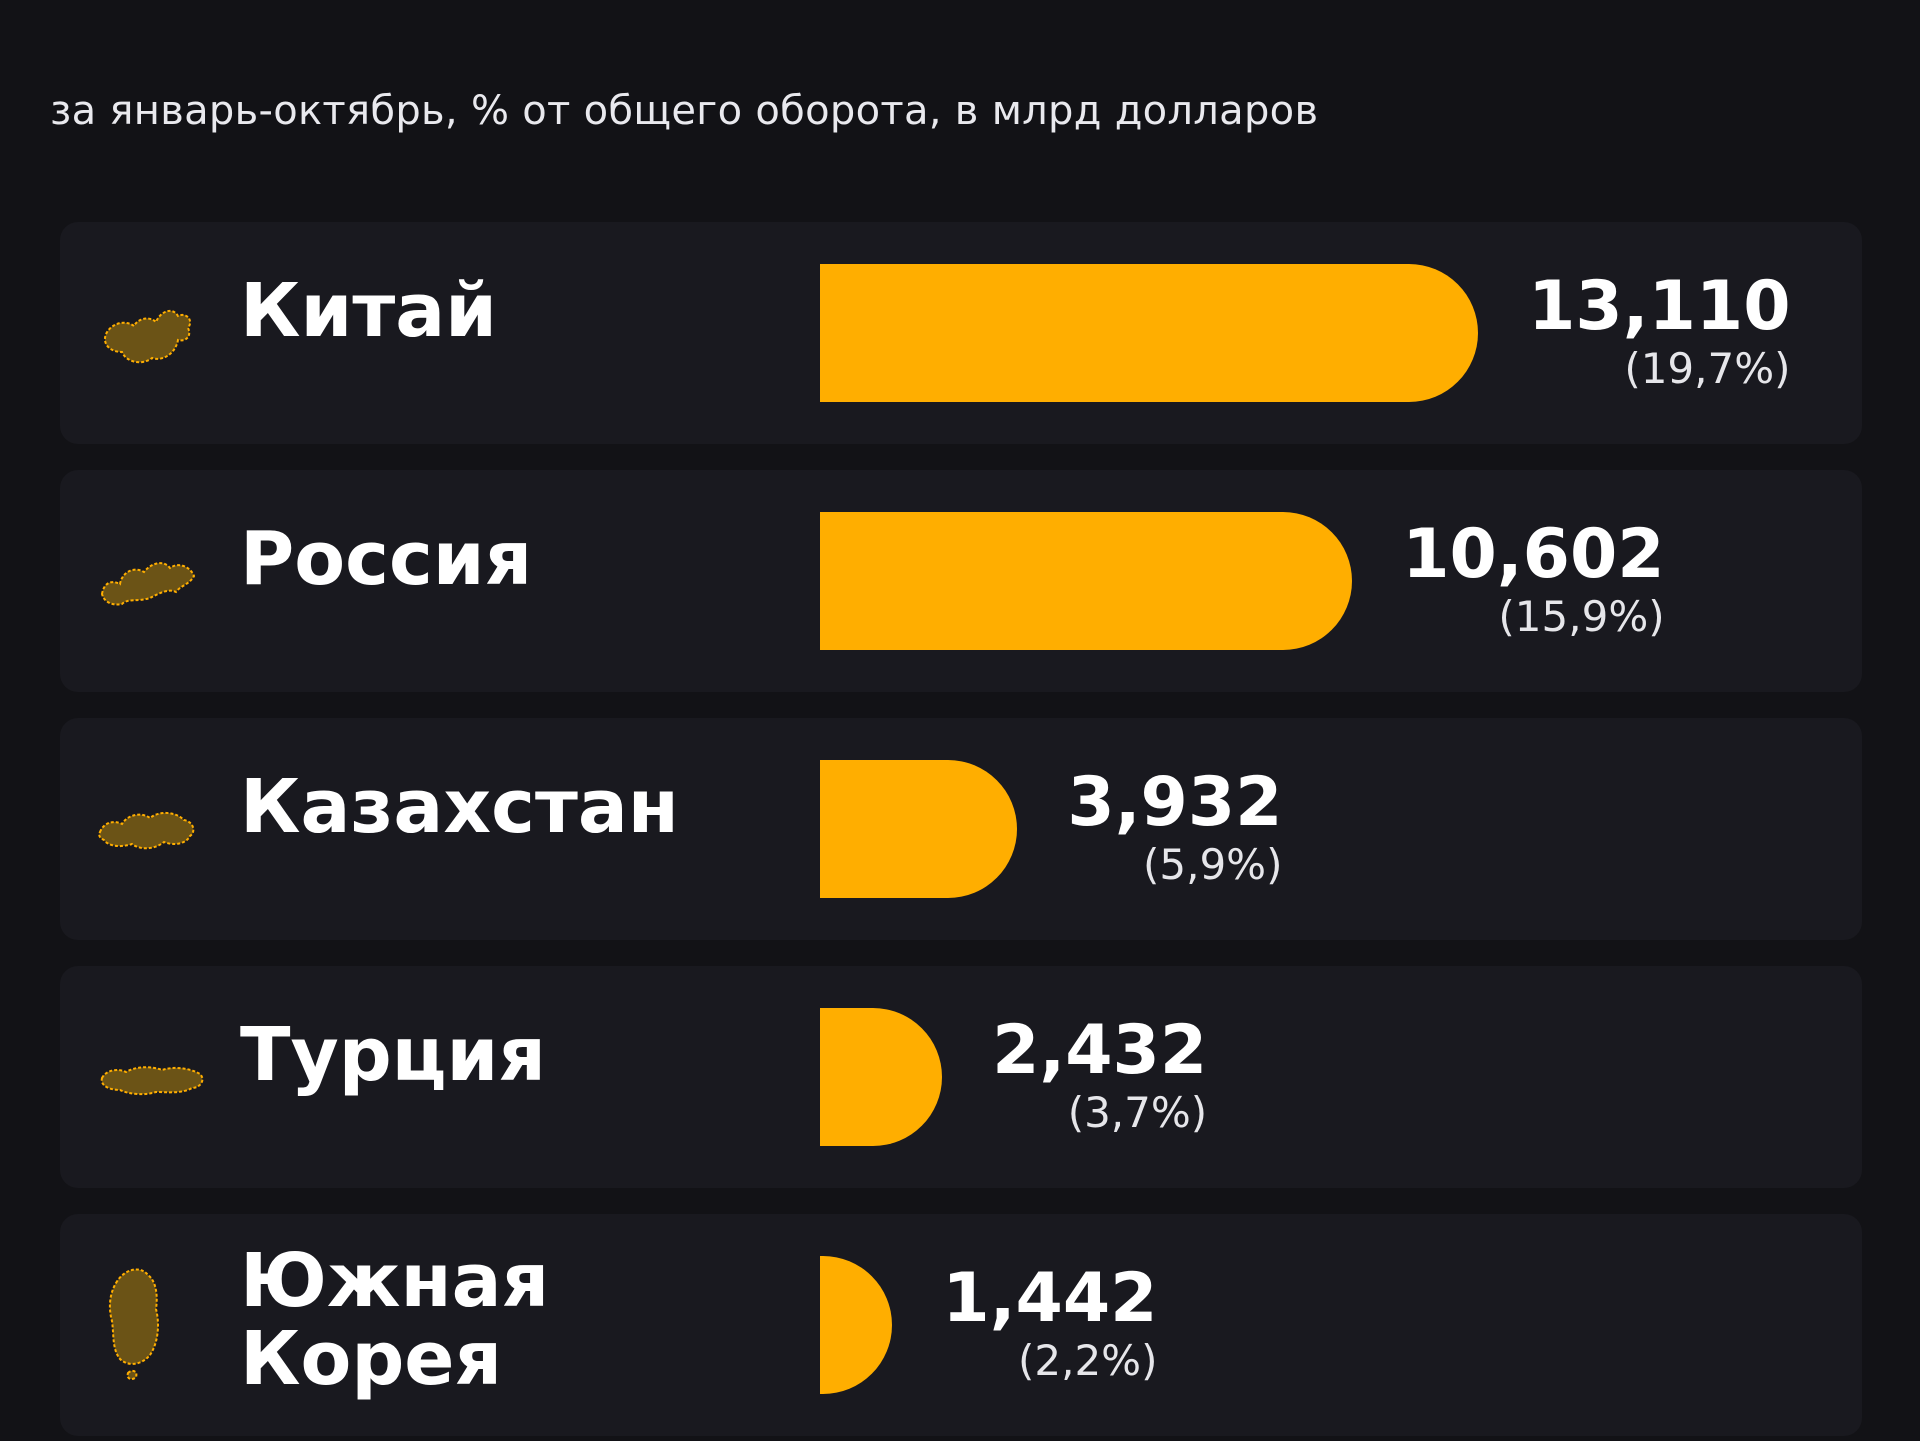 This screenshot has height=1441, width=1920. I want to click on south-korea-map-icon, so click(138, 1327).